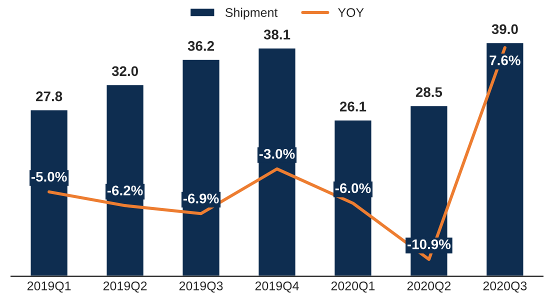 The width and height of the screenshot is (554, 307). I want to click on data-label: -3.0%, so click(277, 153).